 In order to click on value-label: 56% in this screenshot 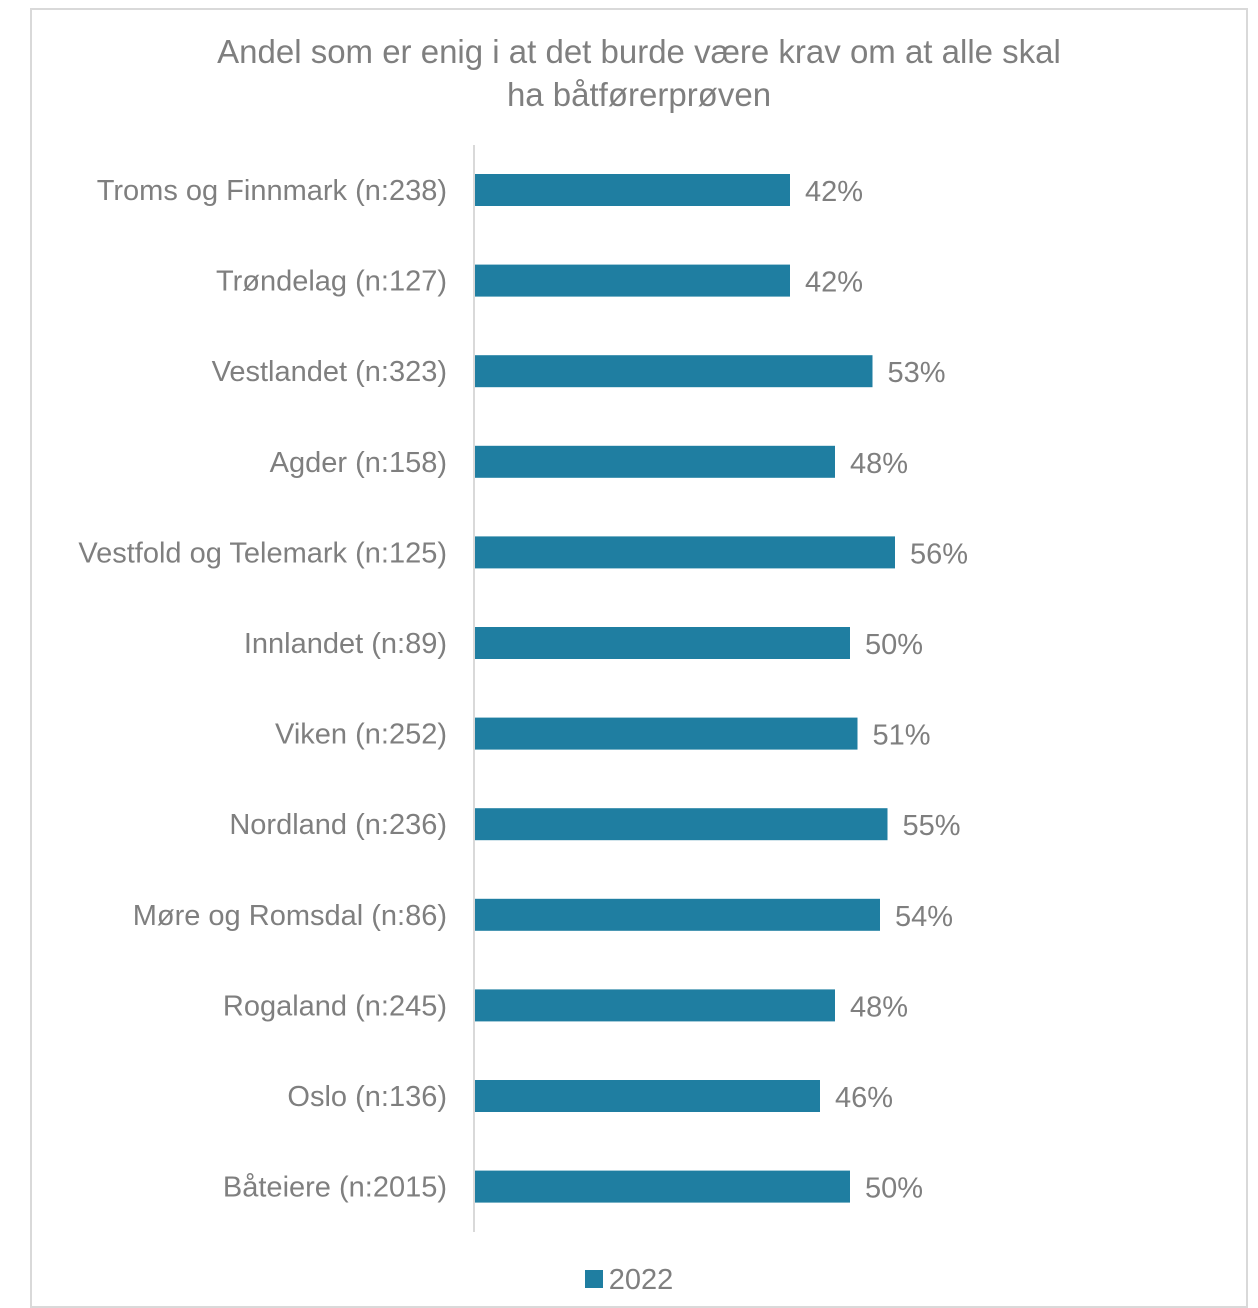, I will do `click(939, 554)`.